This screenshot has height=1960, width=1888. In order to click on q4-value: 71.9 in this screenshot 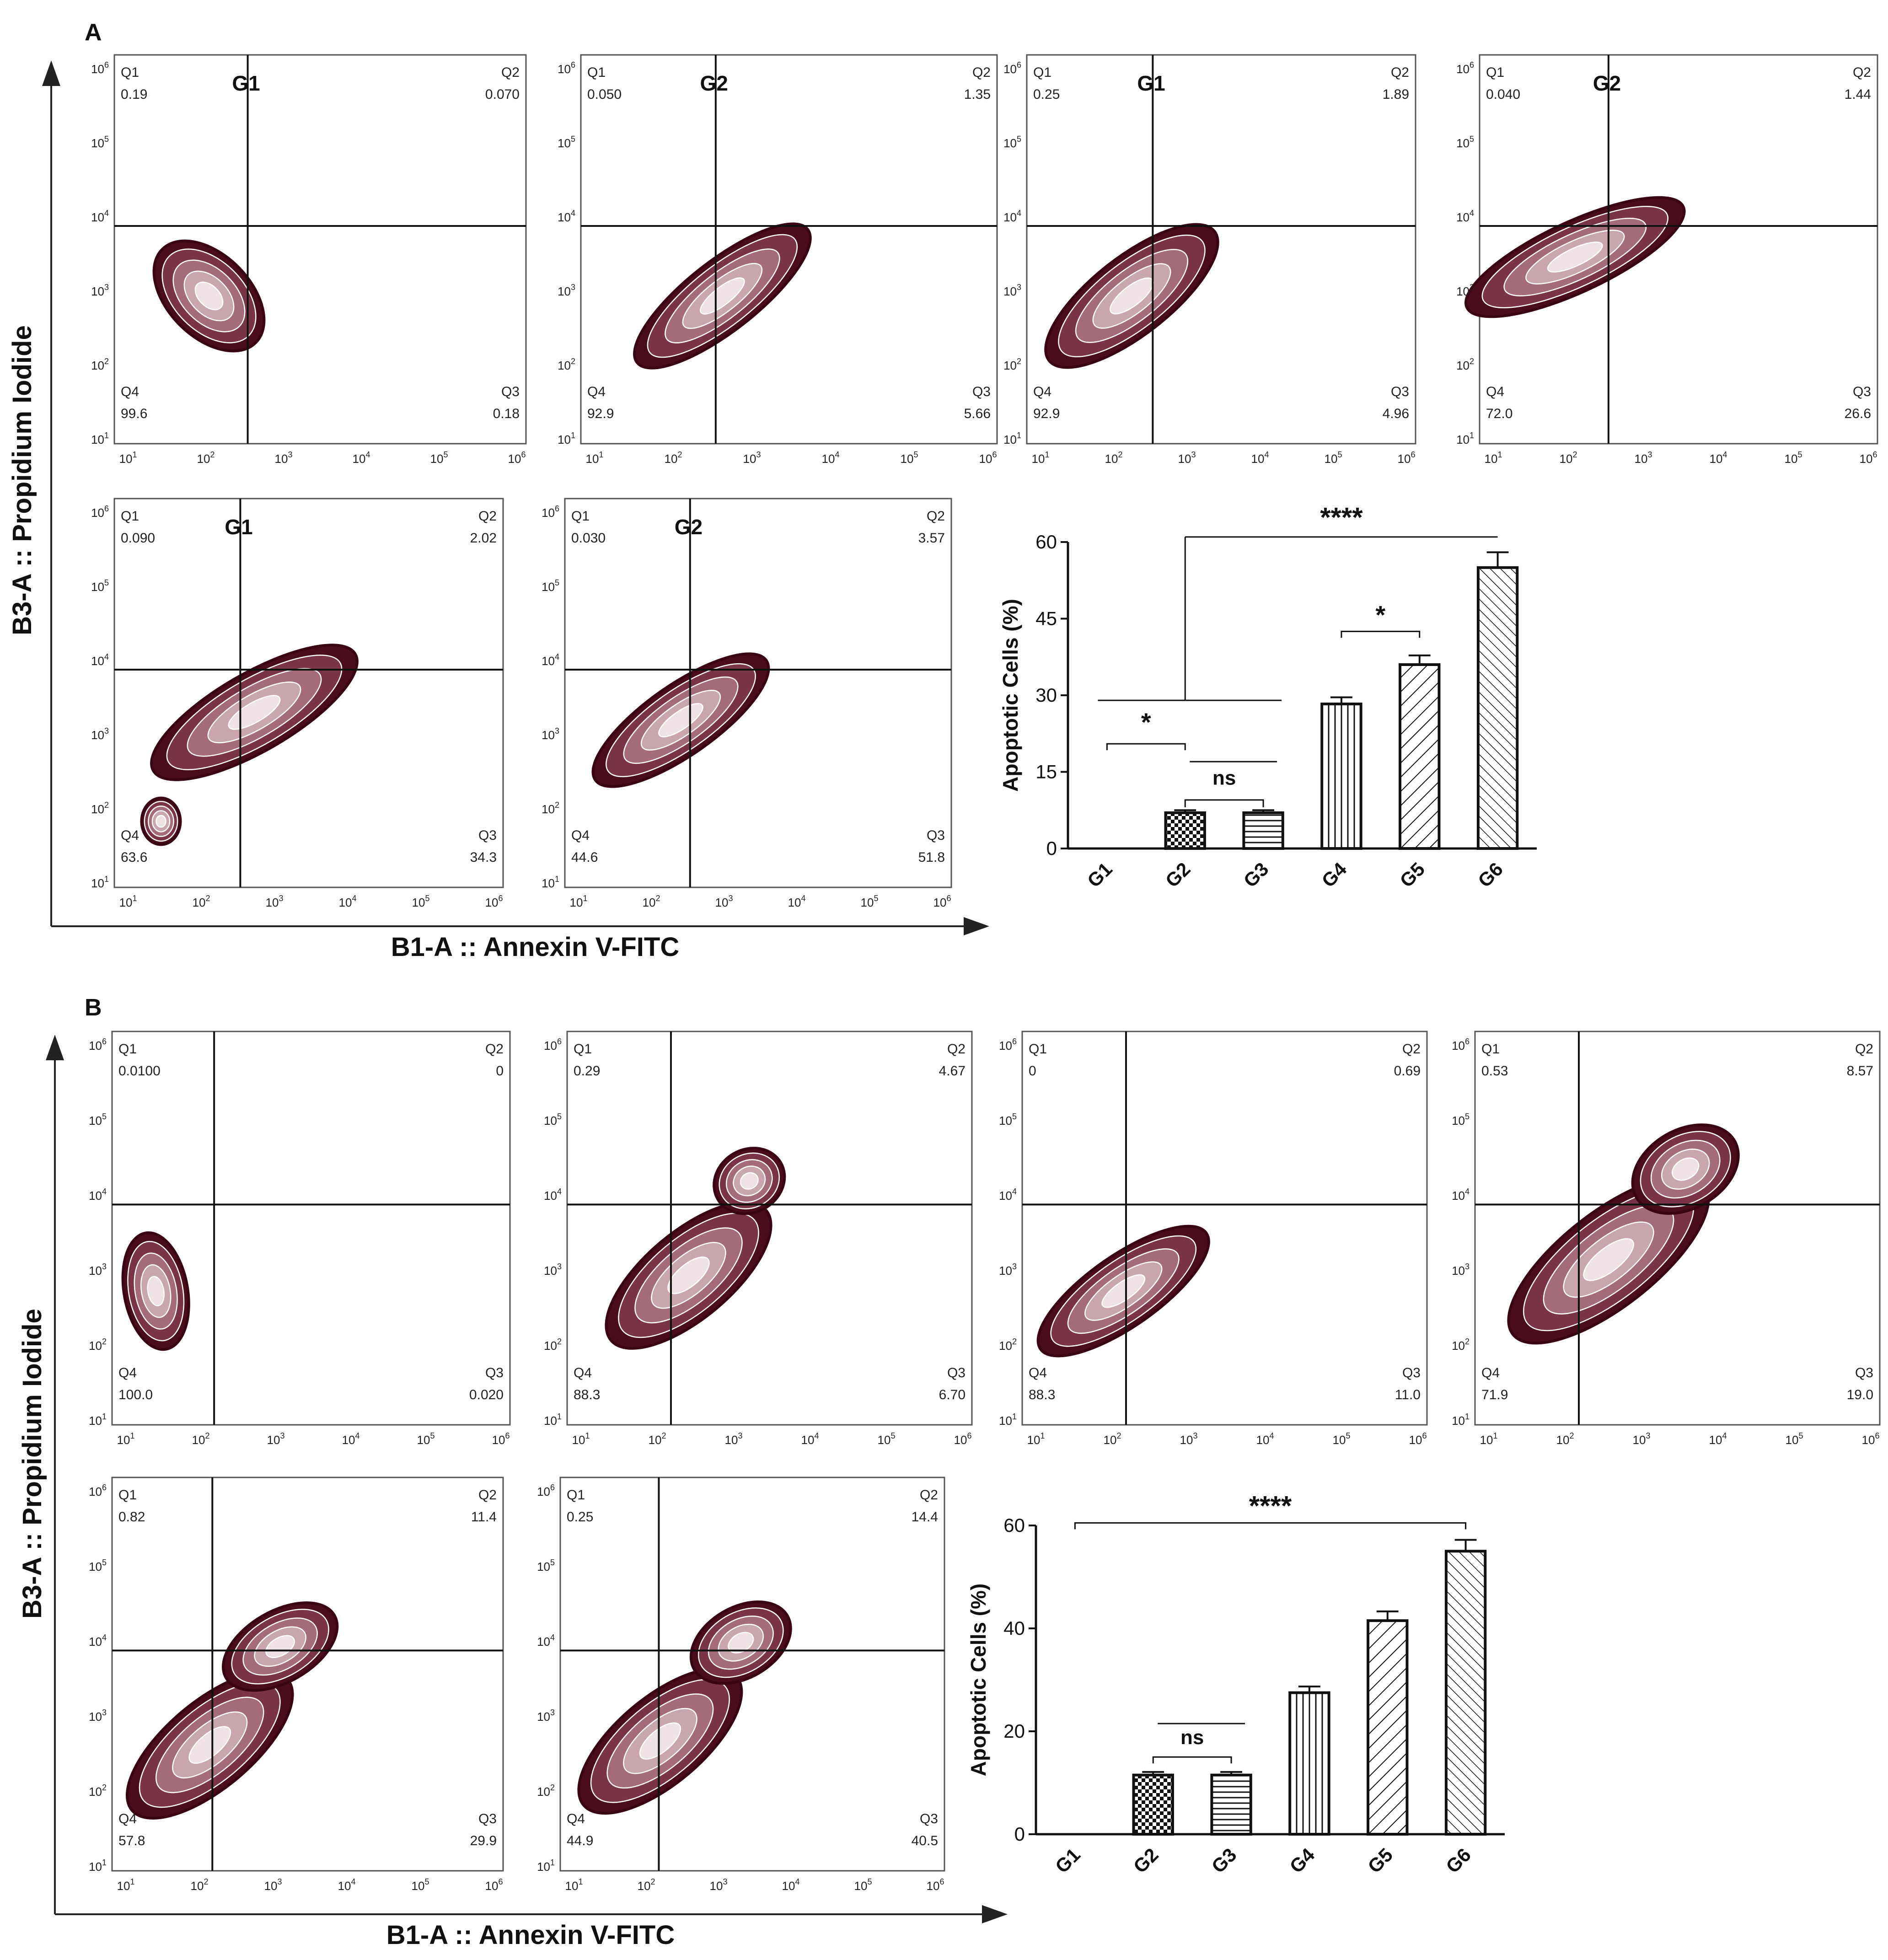, I will do `click(1494, 1394)`.